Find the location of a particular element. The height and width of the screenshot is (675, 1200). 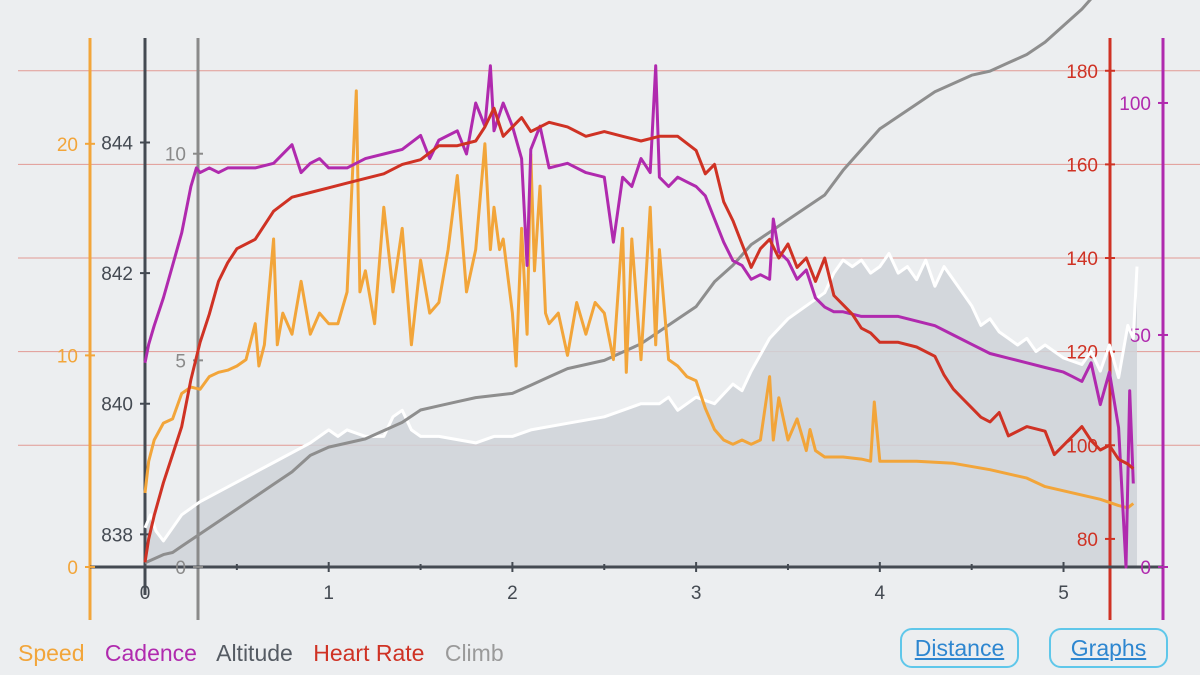

cadence-axis-tick-label: 0 is located at coordinates (1145, 568).